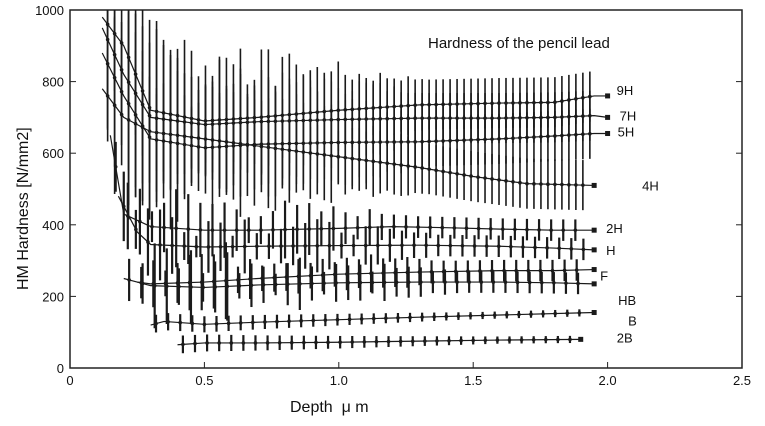 This screenshot has height=426, width=765. I want to click on y-axis-label: HM Hardness [N/mm2], so click(23, 208).